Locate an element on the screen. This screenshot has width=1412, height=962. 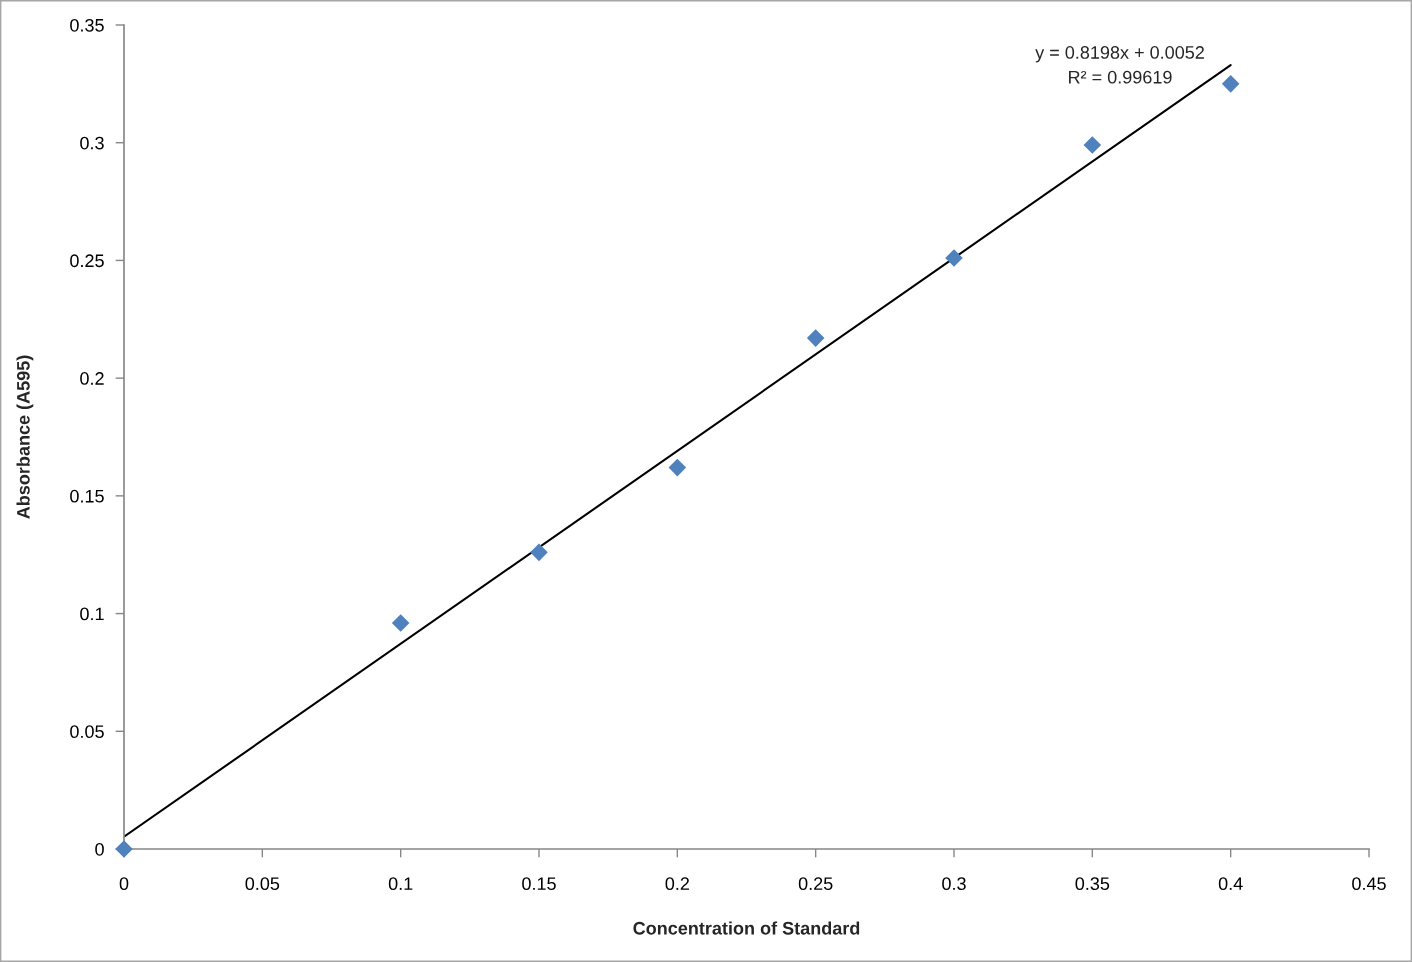
x-tick-label: 0.15 is located at coordinates (539, 884).